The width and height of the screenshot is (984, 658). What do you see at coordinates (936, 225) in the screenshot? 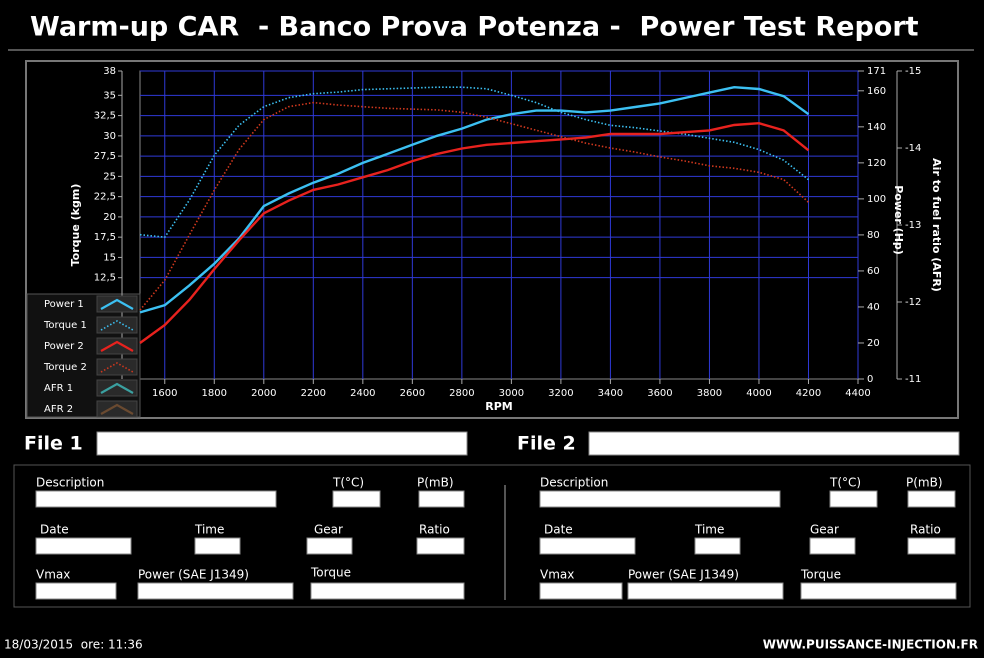
I see `y3-axis-label: Air to fuel ratio (AFR)` at bounding box center [936, 225].